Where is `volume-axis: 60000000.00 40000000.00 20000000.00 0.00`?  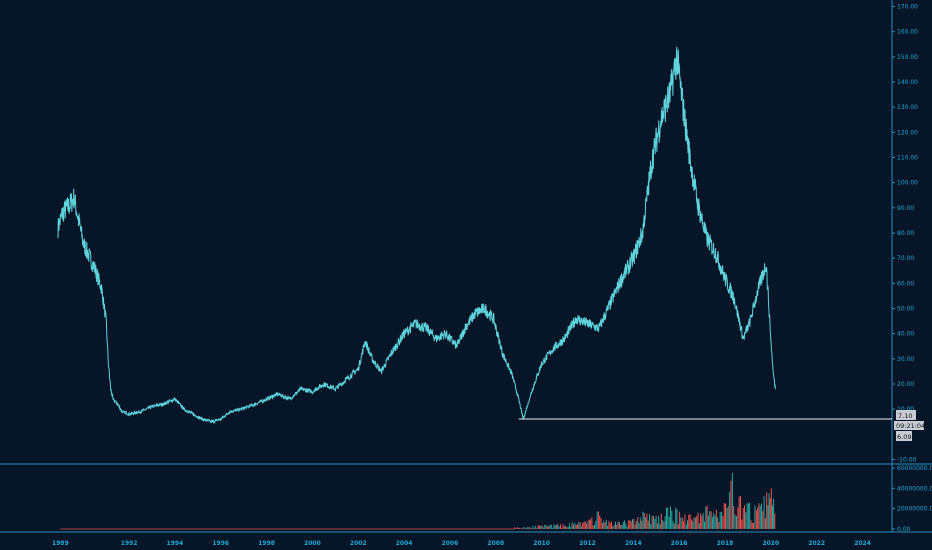 volume-axis: 60000000.00 40000000.00 20000000.00 0.00 is located at coordinates (912, 499).